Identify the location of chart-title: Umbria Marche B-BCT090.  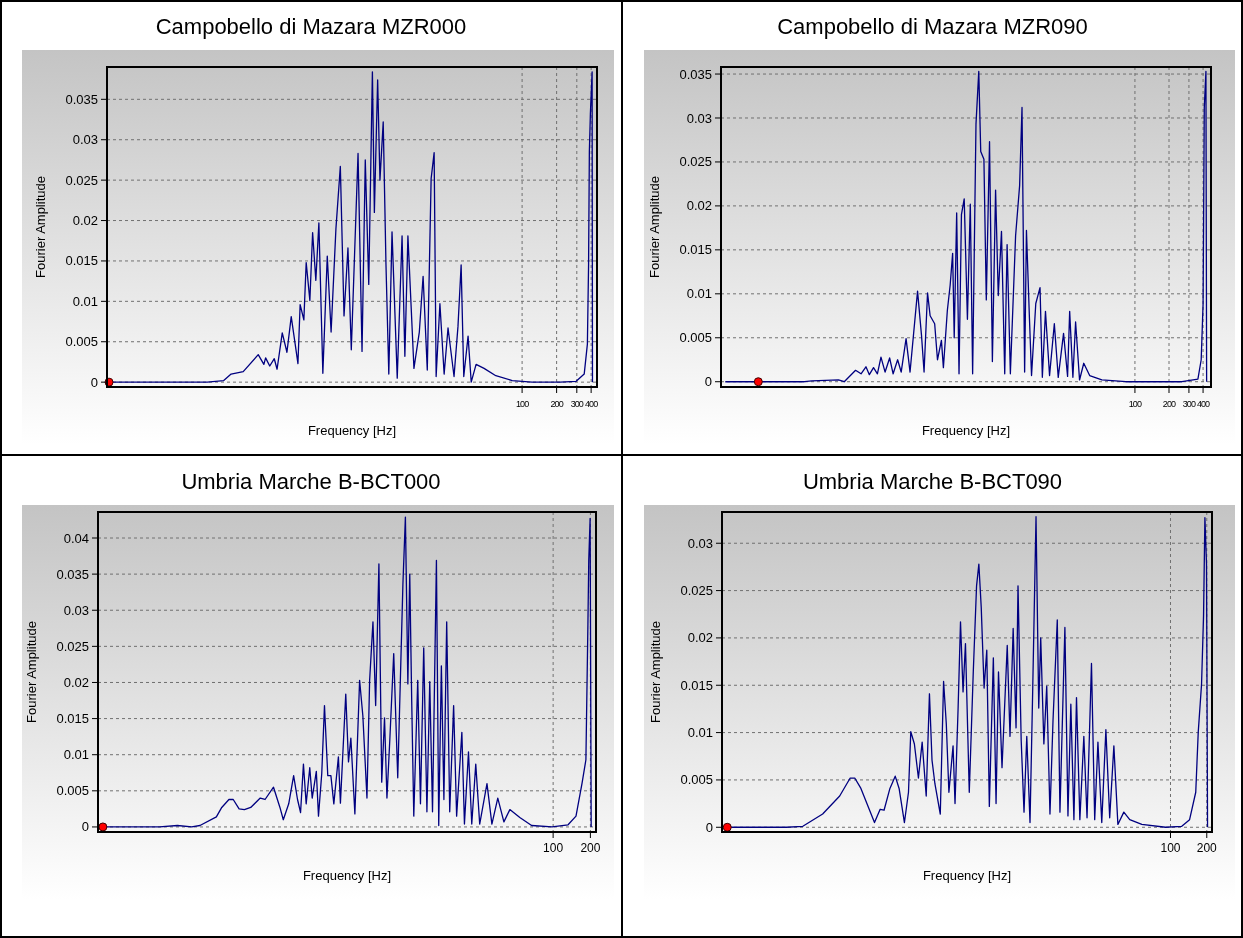
(932, 481).